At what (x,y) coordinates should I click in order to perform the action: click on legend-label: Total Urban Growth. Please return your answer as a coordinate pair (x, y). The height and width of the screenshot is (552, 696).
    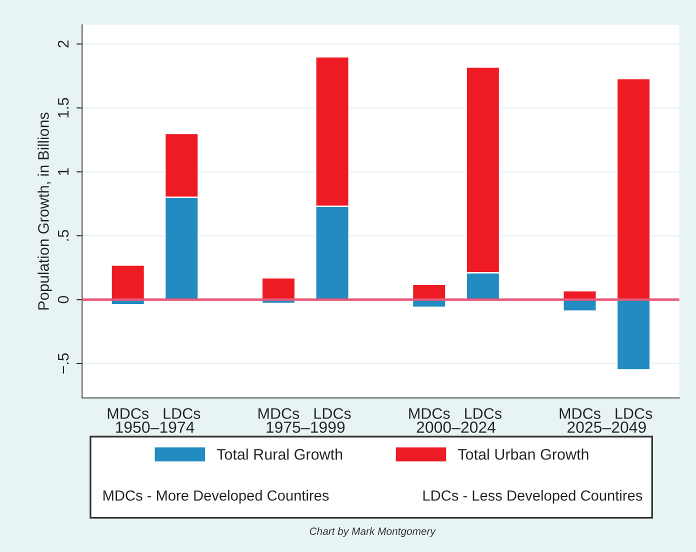
    Looking at the image, I should click on (523, 454).